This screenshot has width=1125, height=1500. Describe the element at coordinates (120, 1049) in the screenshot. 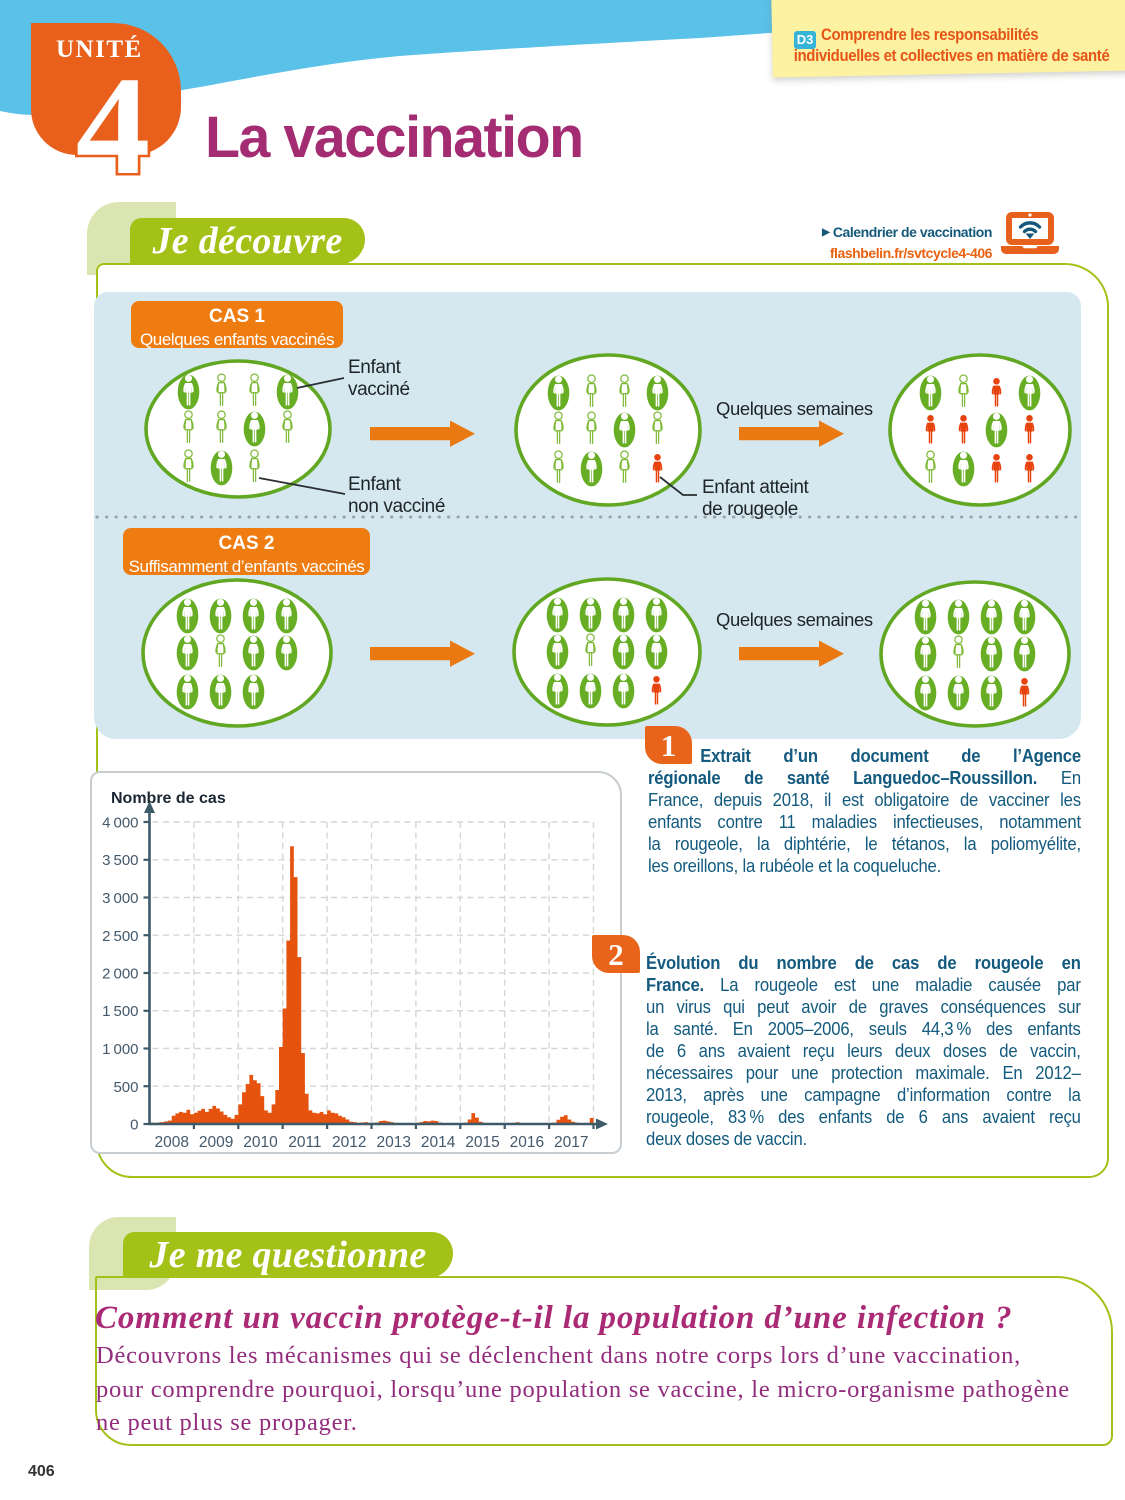

I see `svg-text: 1 000` at that location.